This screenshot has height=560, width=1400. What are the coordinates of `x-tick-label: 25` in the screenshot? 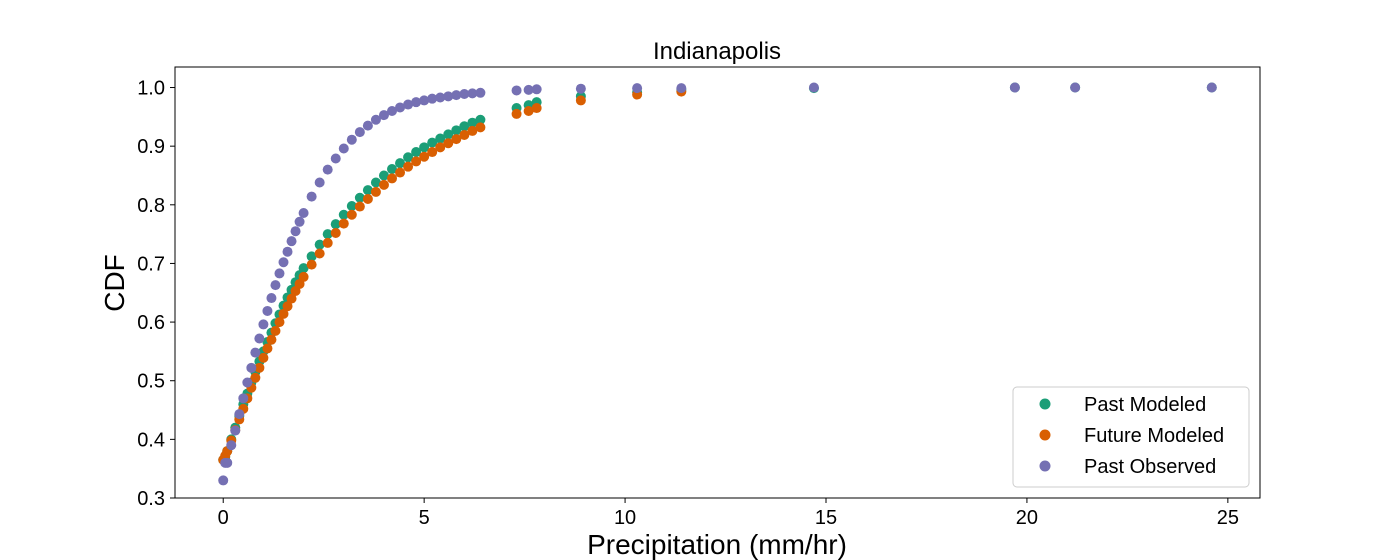 It's located at (1228, 518).